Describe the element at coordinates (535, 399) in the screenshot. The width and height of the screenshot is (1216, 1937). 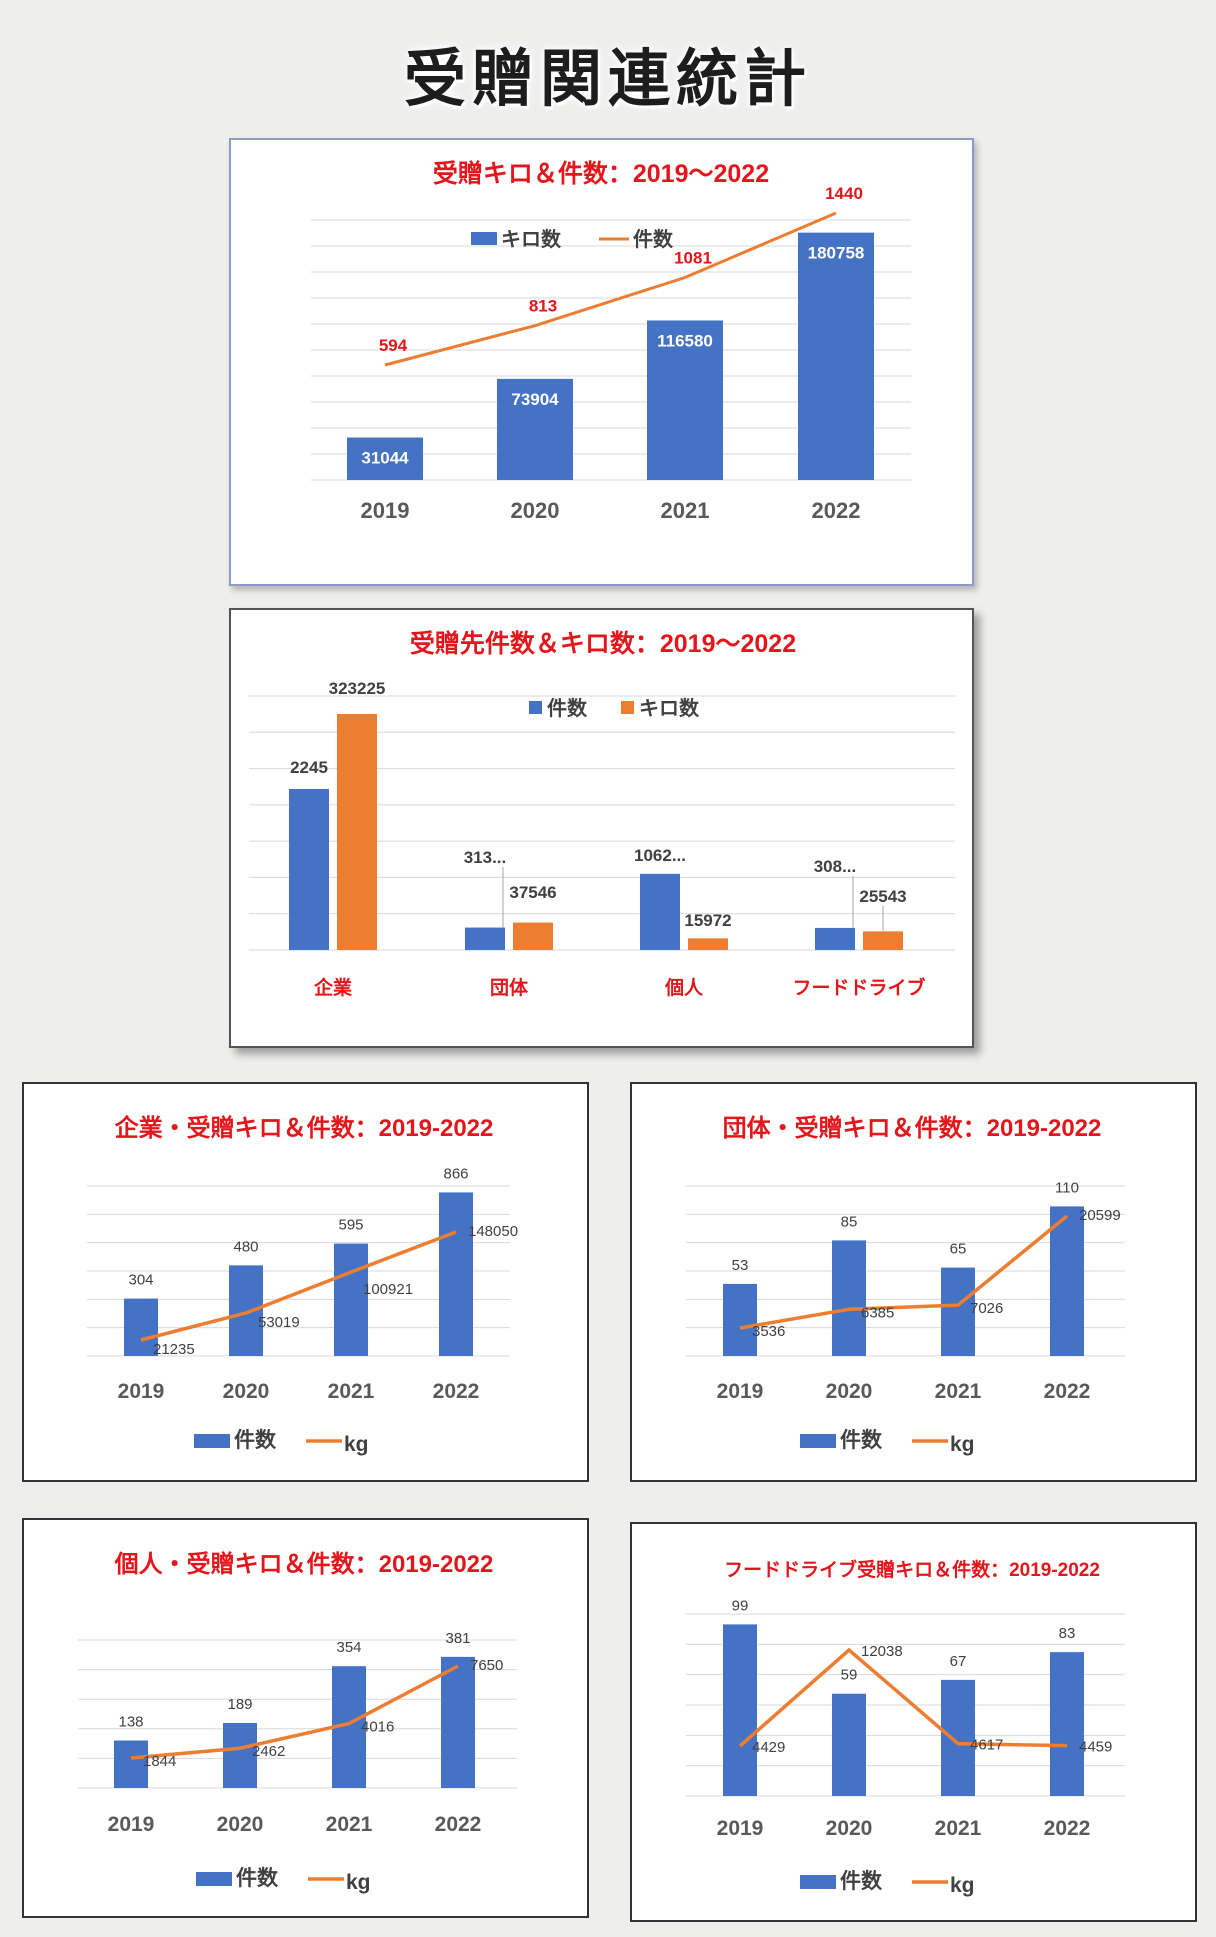
I see `bar-data-label: 73904` at that location.